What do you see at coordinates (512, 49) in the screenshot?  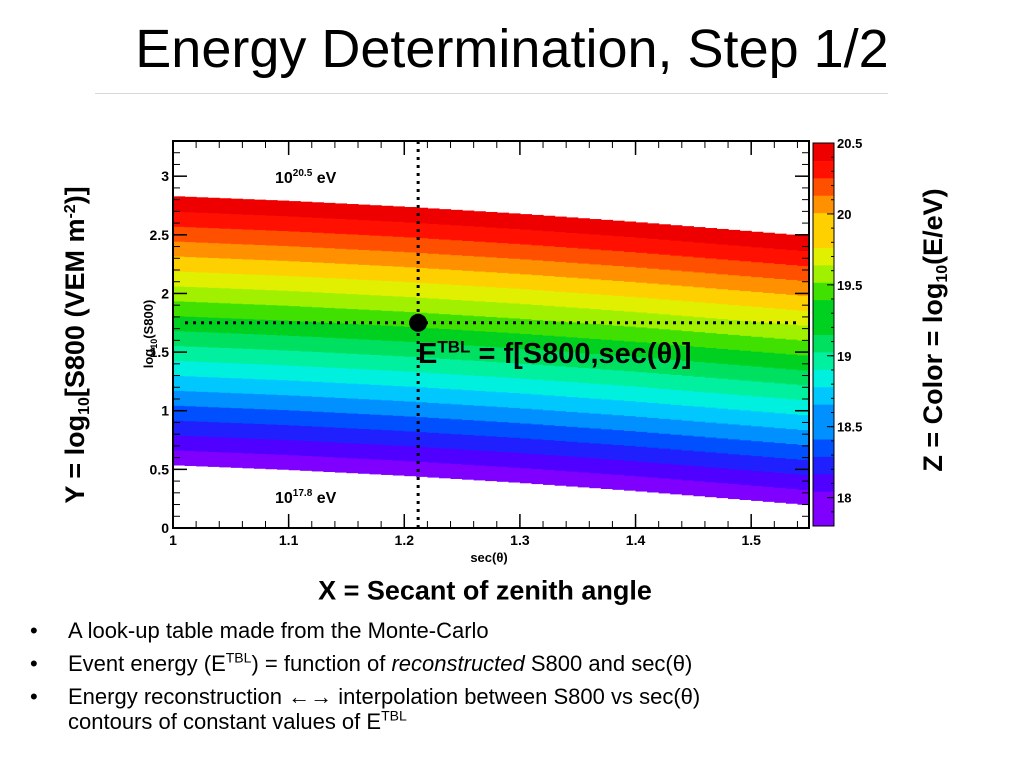 I see `slide-title: Energy Determination, Step 1/2` at bounding box center [512, 49].